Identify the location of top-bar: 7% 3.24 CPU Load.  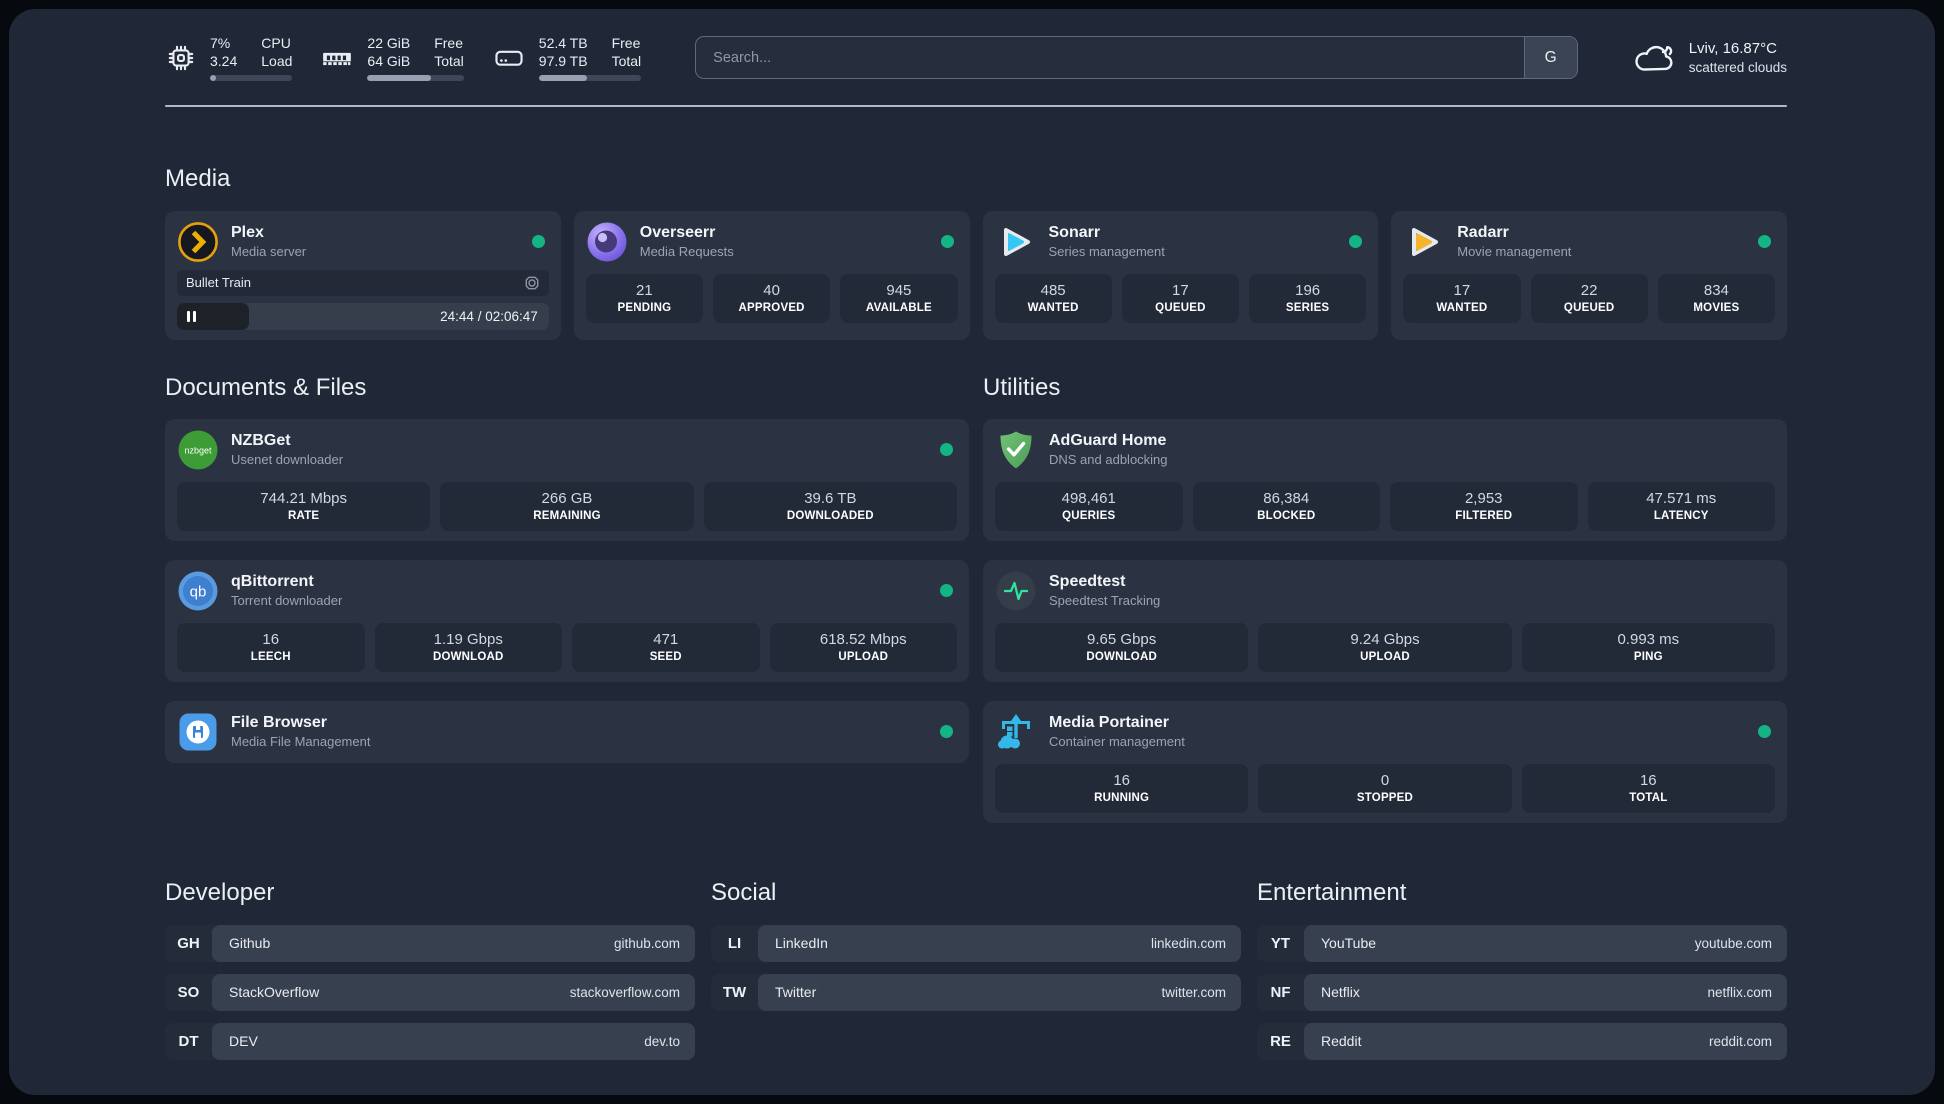
(976, 58).